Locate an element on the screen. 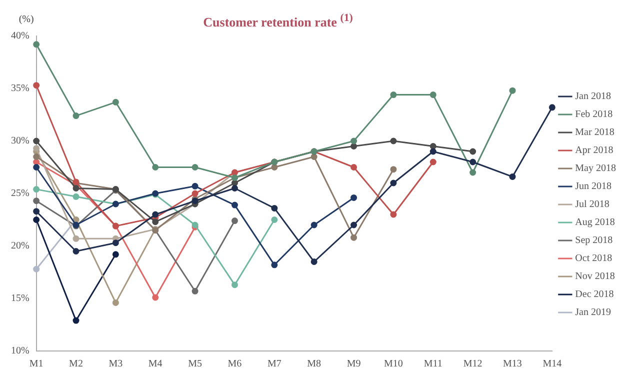 This screenshot has width=640, height=381. legend-label: Aug 2018 is located at coordinates (595, 222).